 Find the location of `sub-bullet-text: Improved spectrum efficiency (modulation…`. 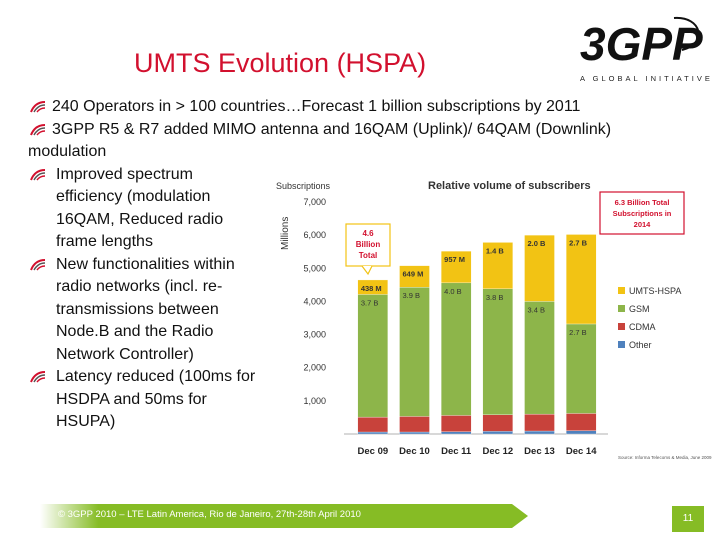

sub-bullet-text: Improved spectrum efficiency (modulation… is located at coordinates (140, 208).